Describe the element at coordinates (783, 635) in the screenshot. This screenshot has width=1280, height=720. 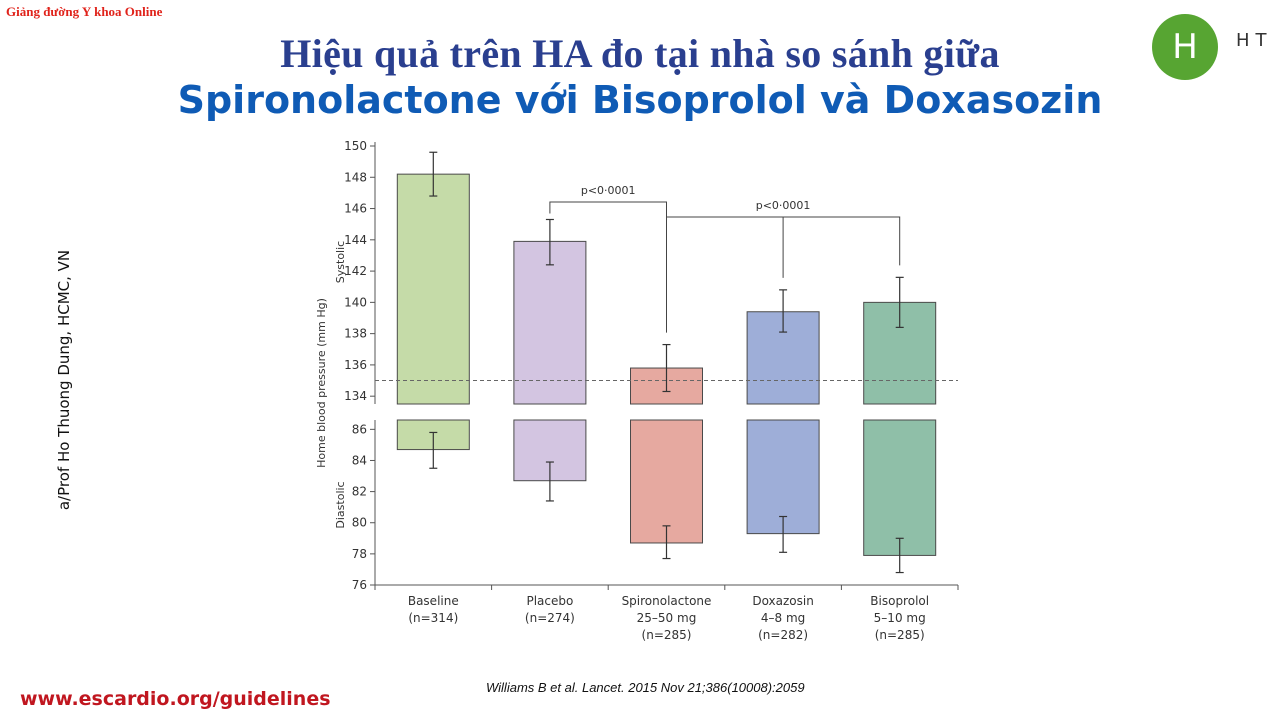
I see `x-tick-label: (n=282)` at that location.